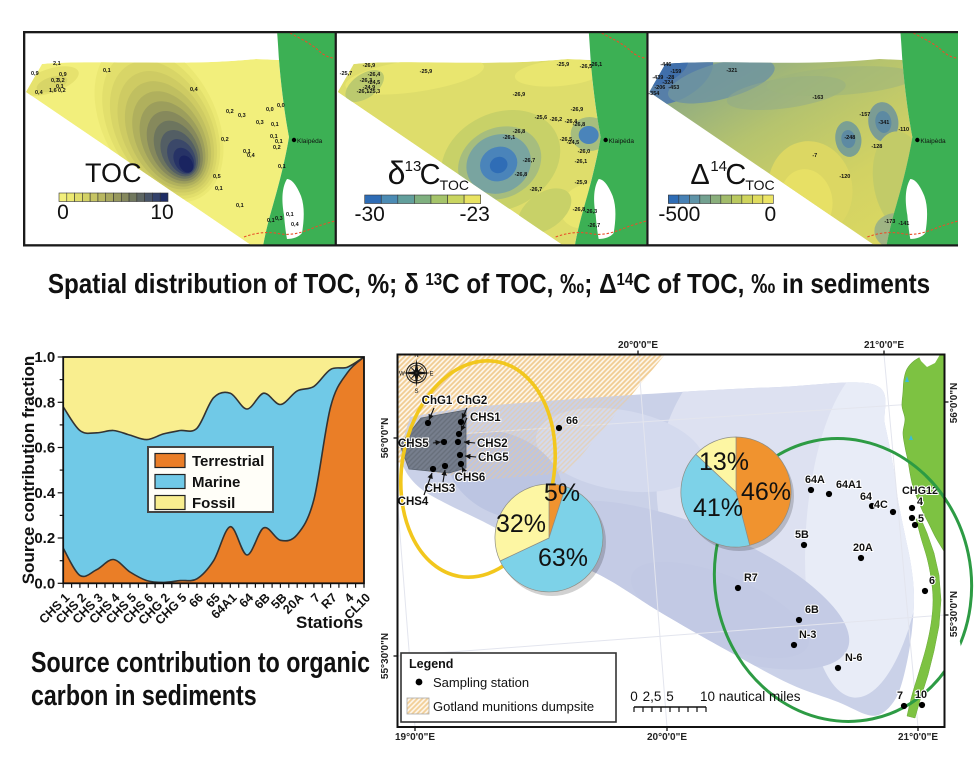 Image resolution: width=979 pixels, height=768 pixels. I want to click on svg-text: CHS4, so click(413, 502).